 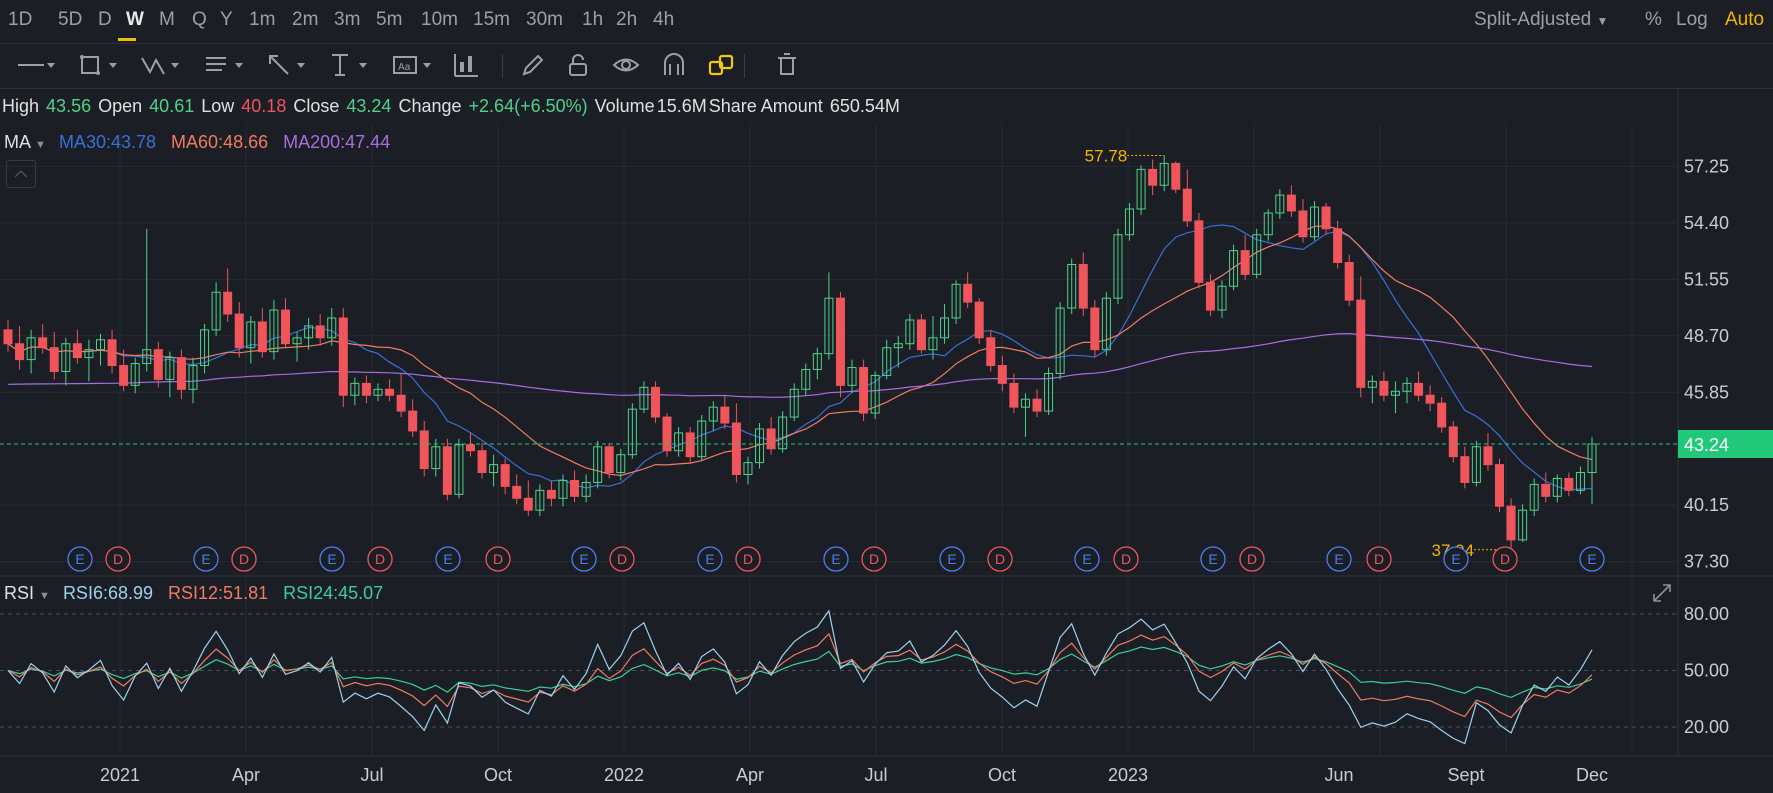 I want to click on measure-tool-button, so click(x=347, y=65).